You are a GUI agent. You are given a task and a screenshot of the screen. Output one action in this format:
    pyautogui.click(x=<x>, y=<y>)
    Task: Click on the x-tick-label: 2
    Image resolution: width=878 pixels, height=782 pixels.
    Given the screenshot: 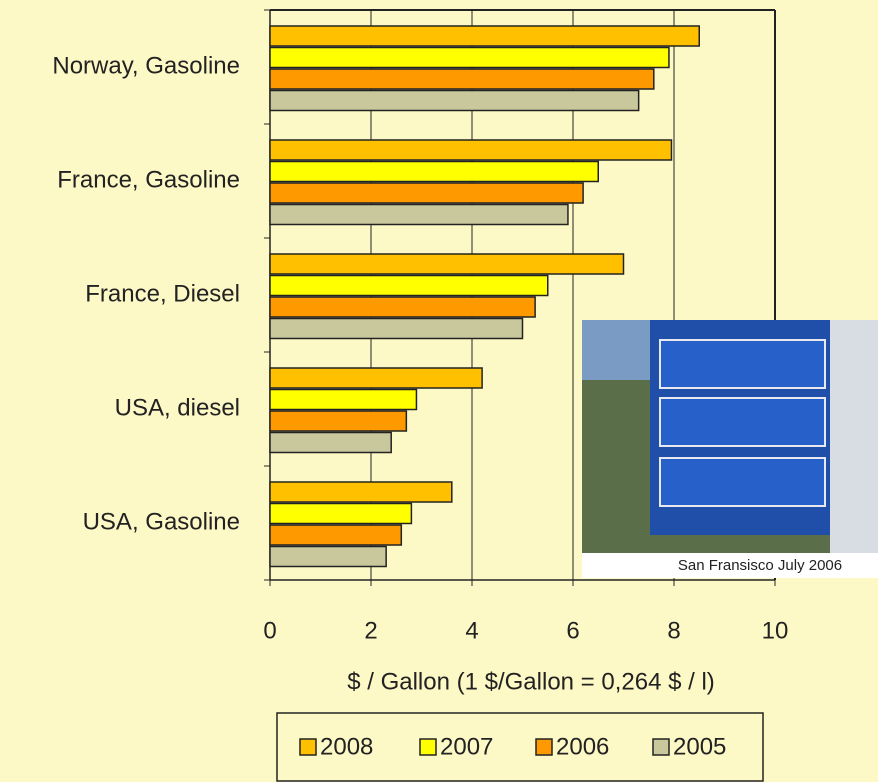 What is the action you would take?
    pyautogui.click(x=370, y=630)
    